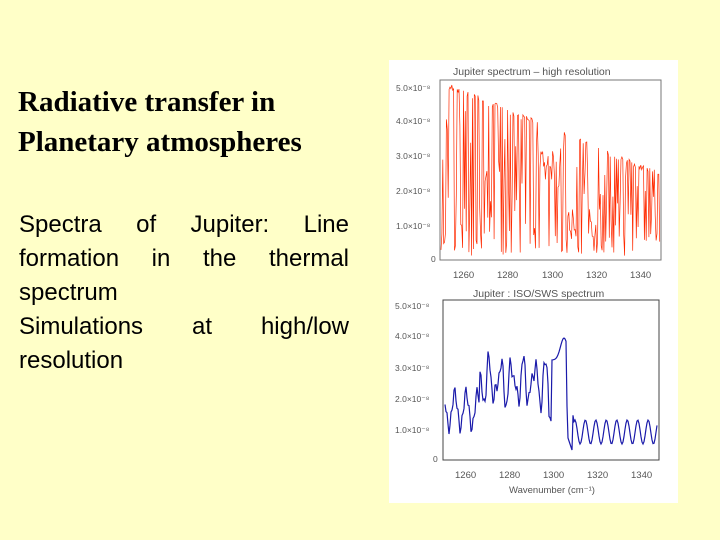  What do you see at coordinates (507, 275) in the screenshot?
I see `top-xtick-label: 1280` at bounding box center [507, 275].